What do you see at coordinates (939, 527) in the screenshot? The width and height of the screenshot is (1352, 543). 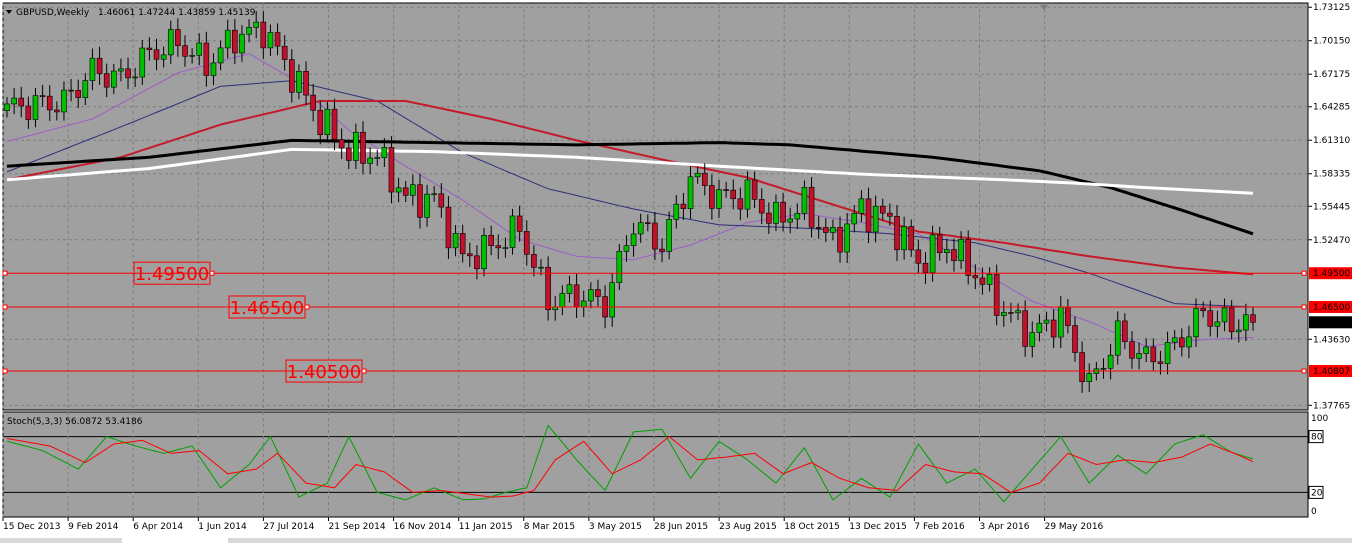 I see `time-tick-label: 7 Feb 2016` at bounding box center [939, 527].